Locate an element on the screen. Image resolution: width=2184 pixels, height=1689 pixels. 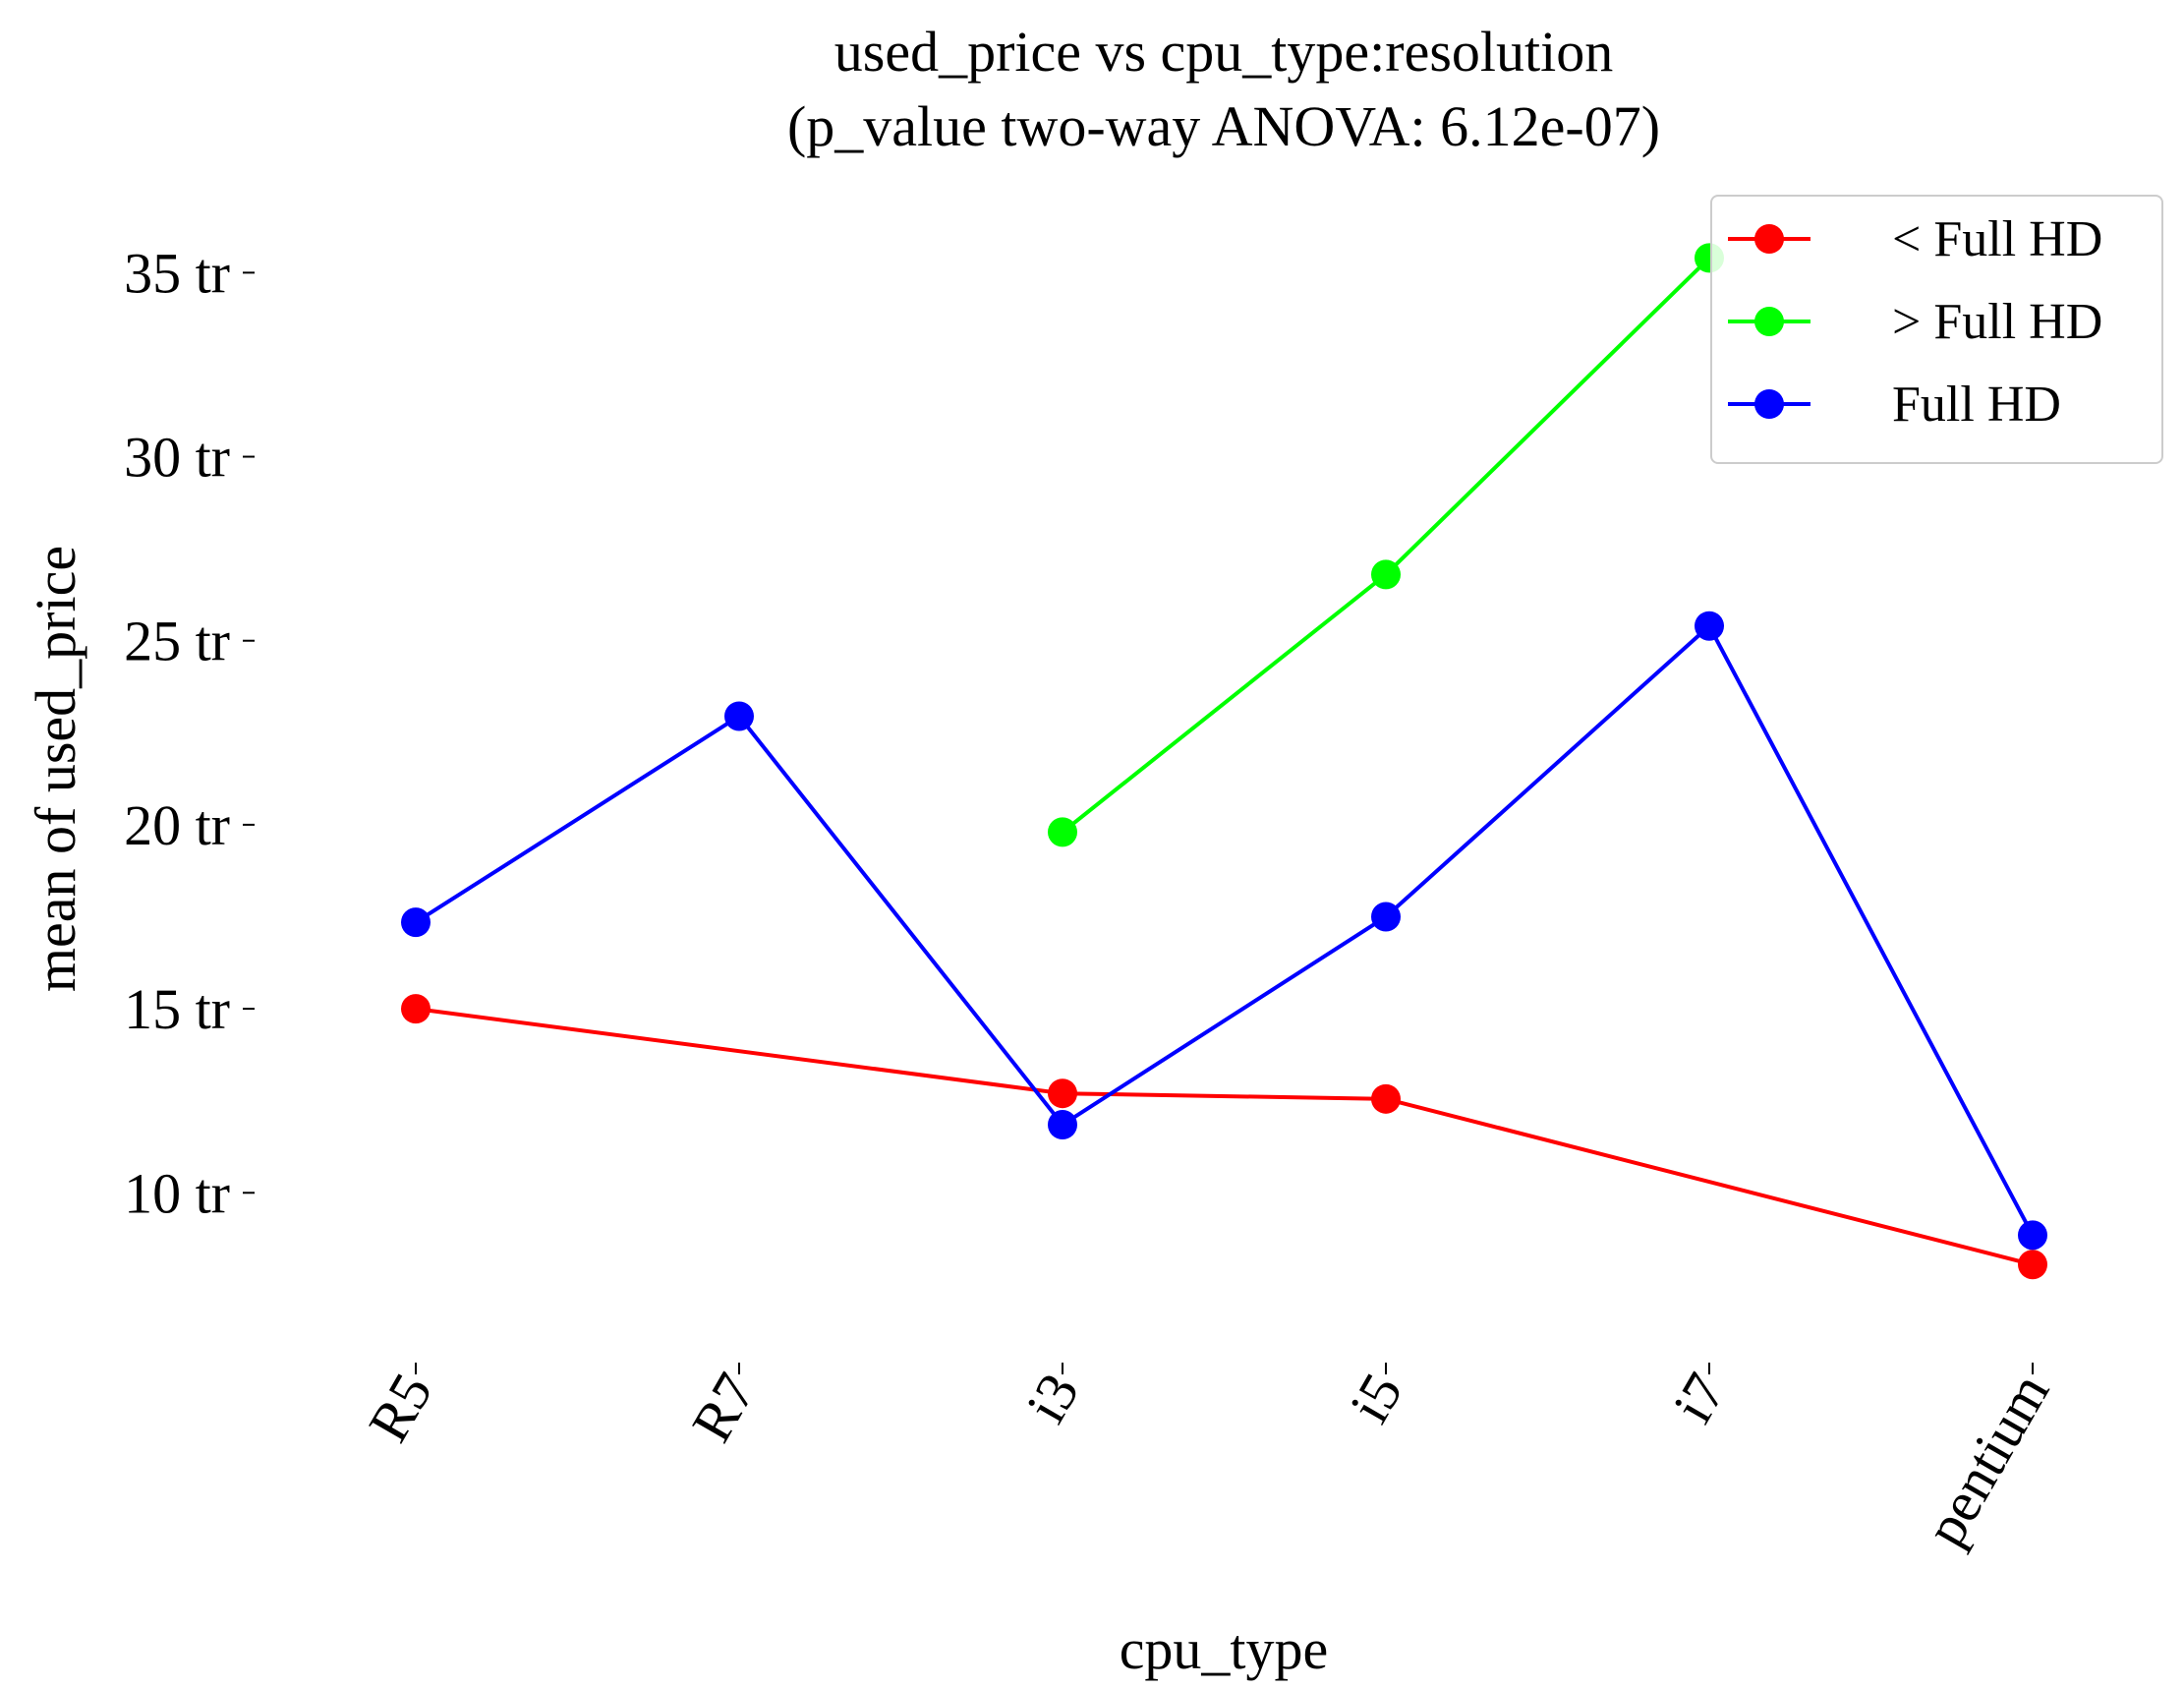
x-tick-label: i5 is located at coordinates (1375, 1398).